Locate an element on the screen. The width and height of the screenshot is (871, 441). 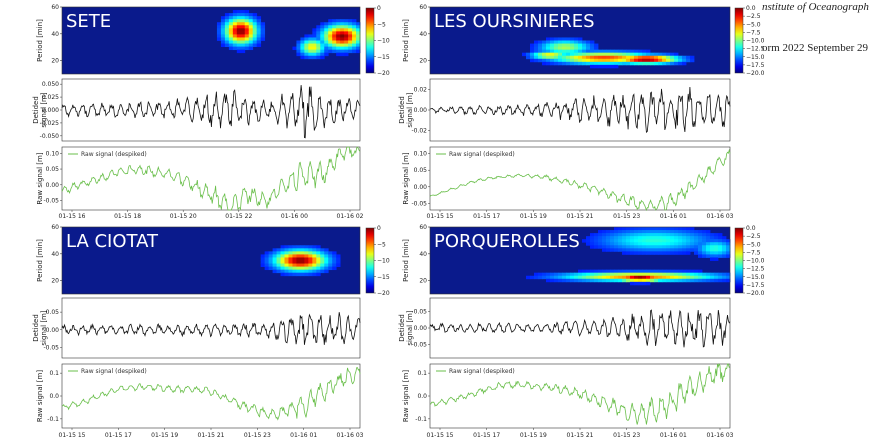
detided-ytick-label: 0.00 is located at coordinates (421, 110).